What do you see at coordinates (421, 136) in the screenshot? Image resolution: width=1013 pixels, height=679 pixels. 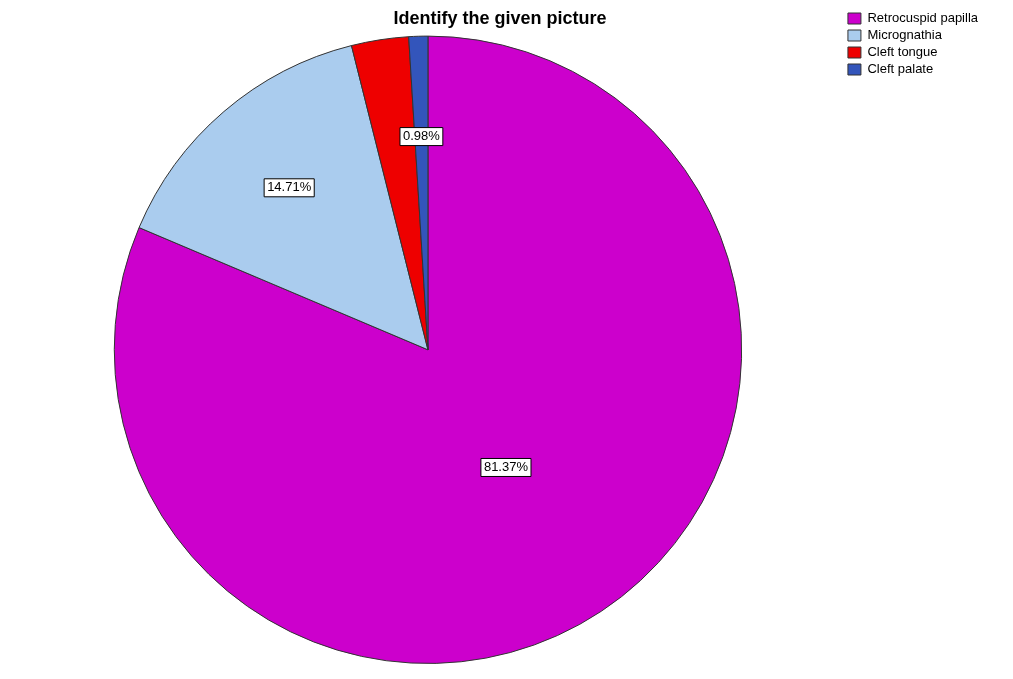 I see `data-label: 0.98%` at bounding box center [421, 136].